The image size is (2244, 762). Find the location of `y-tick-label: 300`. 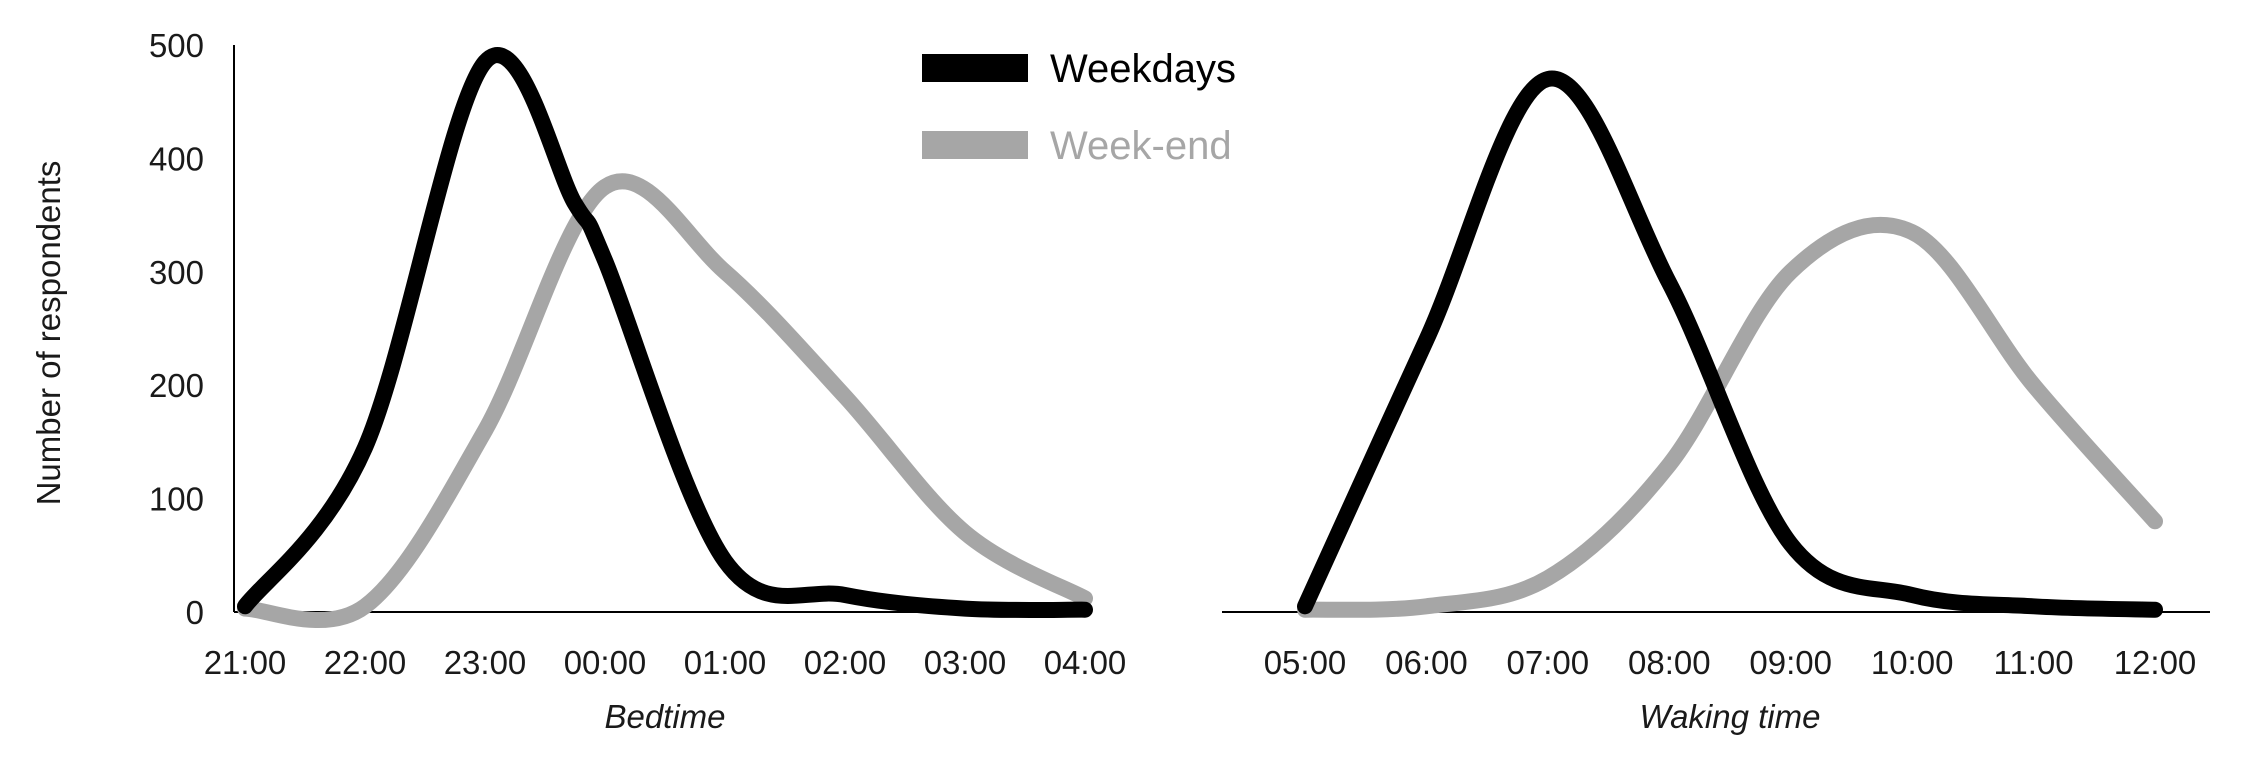

y-tick-label: 300 is located at coordinates (176, 272).